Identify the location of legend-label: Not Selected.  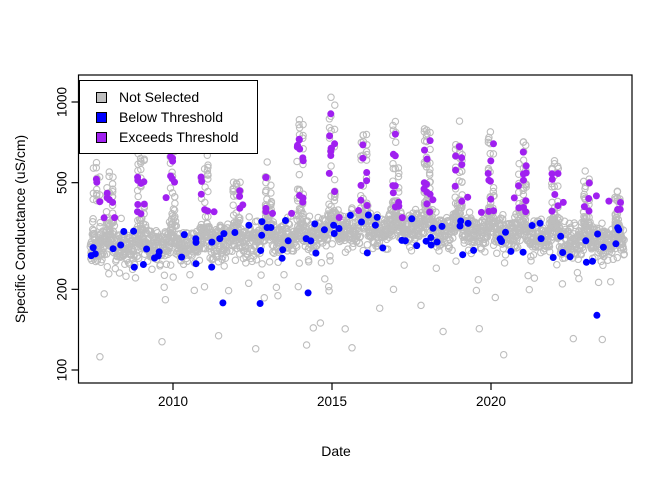
(159, 97).